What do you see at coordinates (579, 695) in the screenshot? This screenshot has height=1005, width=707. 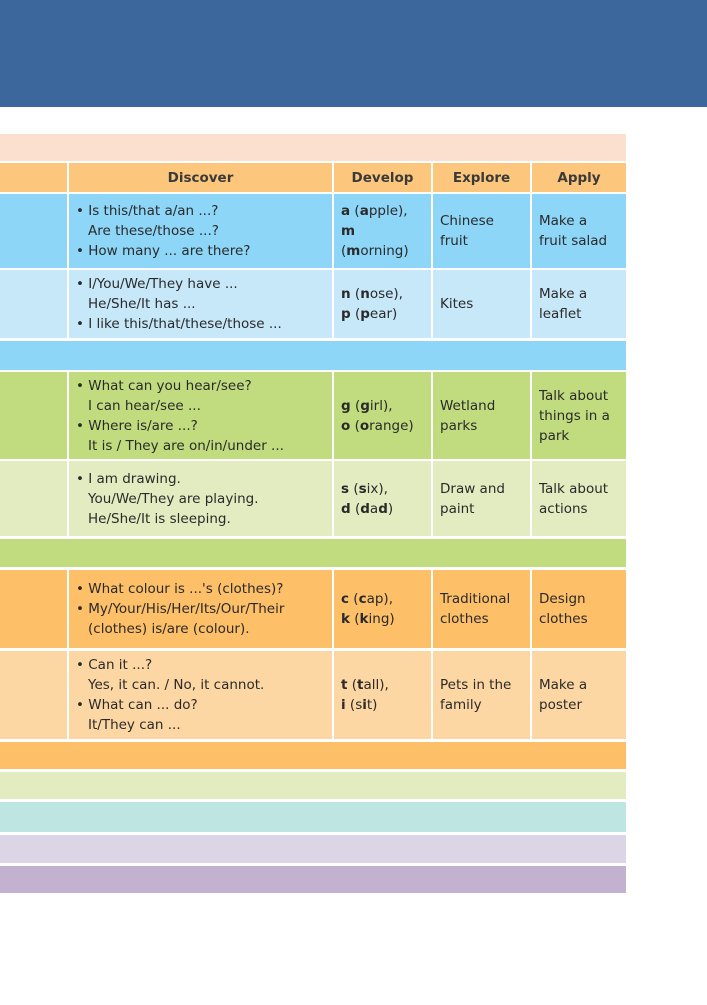 I see `apply-cell: Make a poster` at bounding box center [579, 695].